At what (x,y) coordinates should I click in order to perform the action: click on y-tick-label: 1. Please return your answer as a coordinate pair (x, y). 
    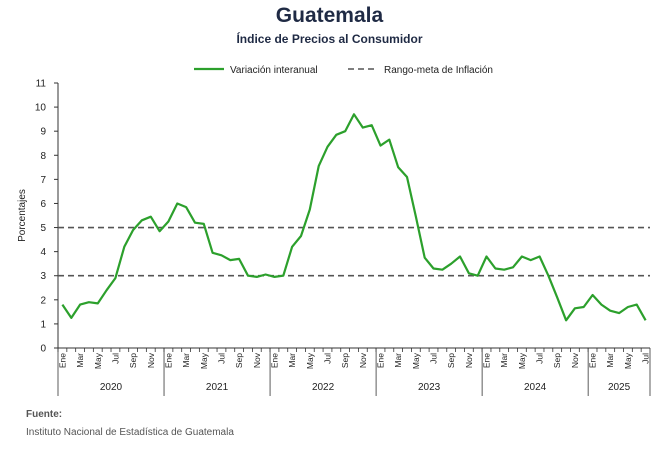
    Looking at the image, I should click on (43, 324).